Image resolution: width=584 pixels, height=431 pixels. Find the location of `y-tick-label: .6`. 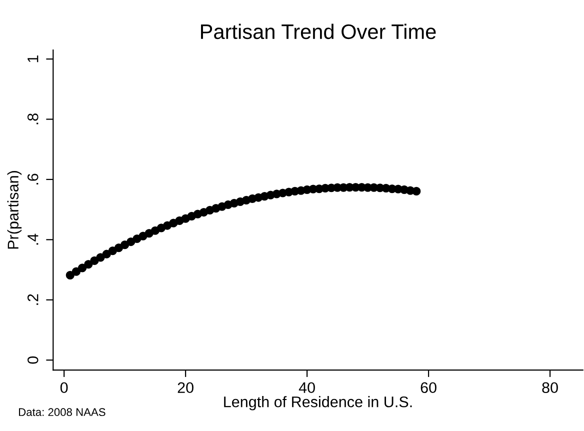

y-tick-label: .6 is located at coordinates (33, 179).